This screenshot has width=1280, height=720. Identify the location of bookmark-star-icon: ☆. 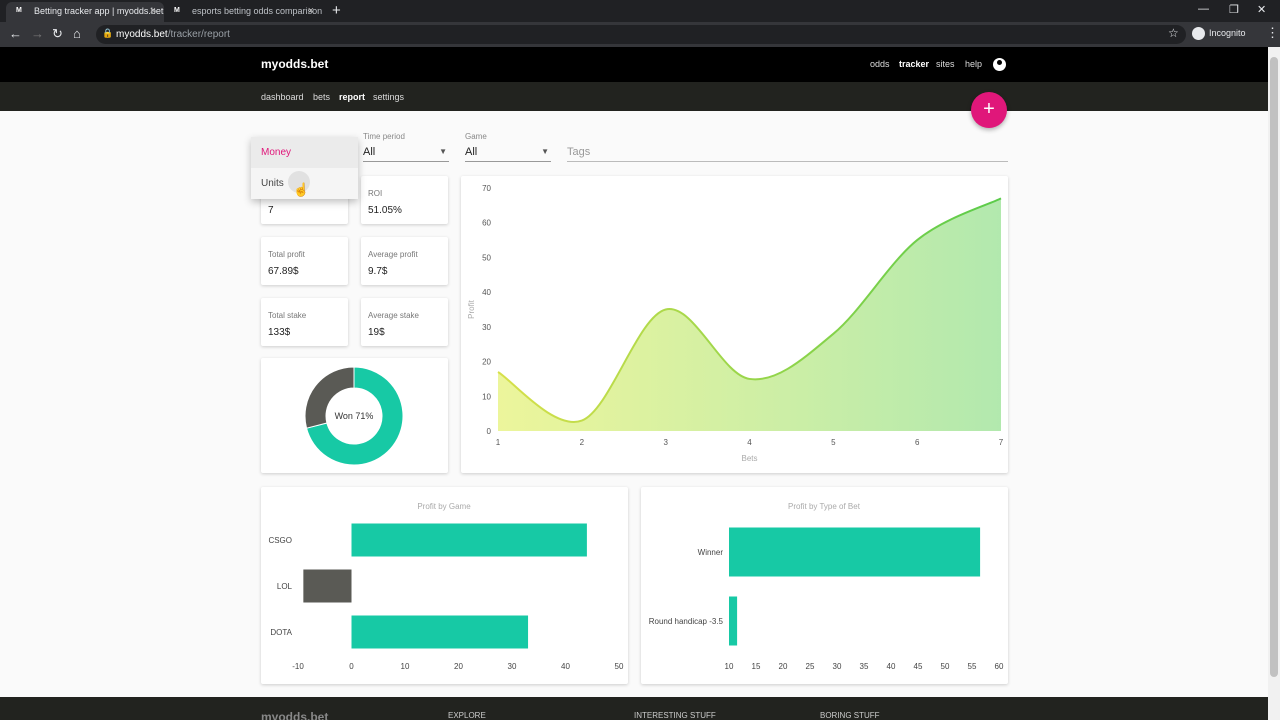
(1173, 33).